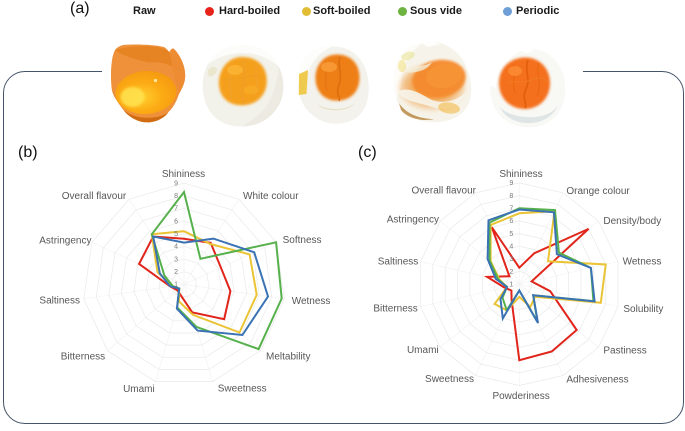 The width and height of the screenshot is (685, 431). Describe the element at coordinates (643, 309) in the screenshot. I see `svg-text: Solubility` at that location.